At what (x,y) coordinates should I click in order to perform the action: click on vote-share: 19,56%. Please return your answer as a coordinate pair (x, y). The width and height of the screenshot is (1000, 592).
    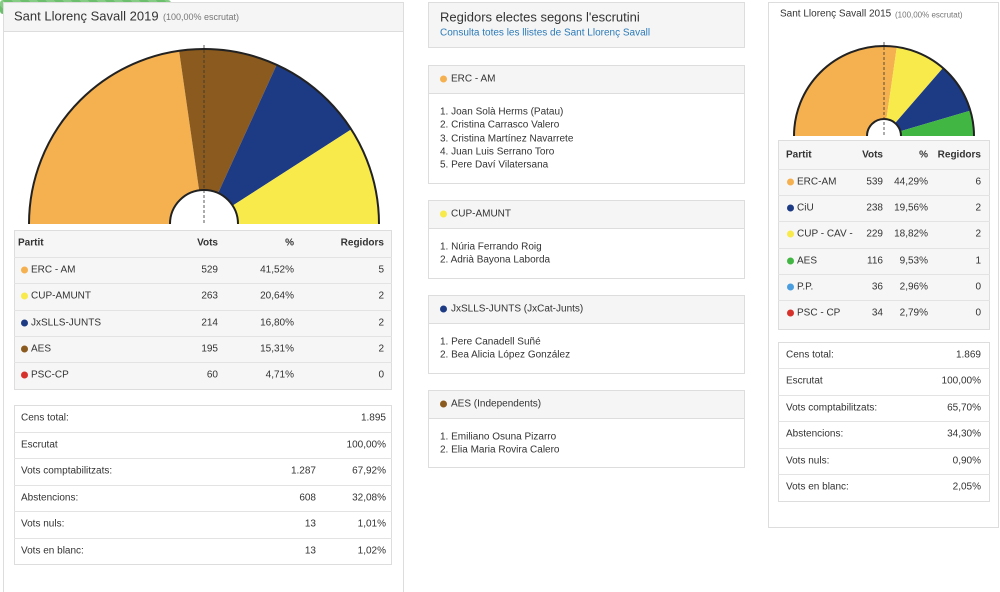
    Looking at the image, I should click on (911, 208).